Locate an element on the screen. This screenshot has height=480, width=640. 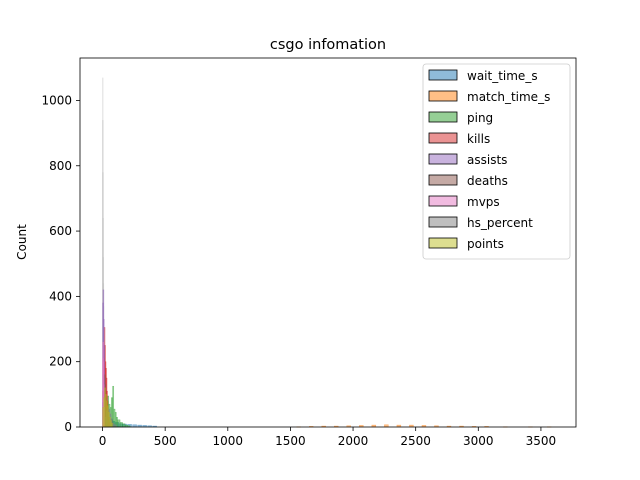
legend-box is located at coordinates (496, 161).